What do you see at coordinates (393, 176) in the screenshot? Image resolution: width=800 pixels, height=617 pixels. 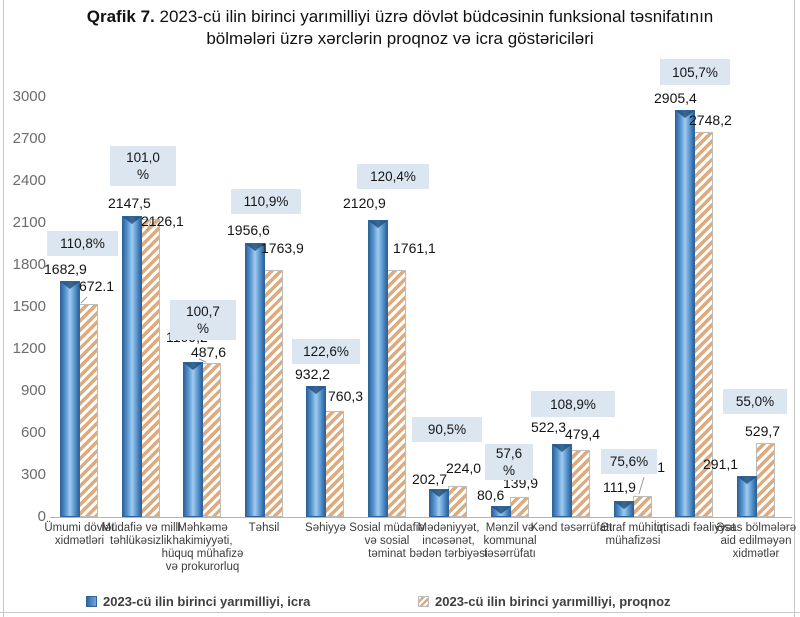 I see `percent-badge: 120,4%` at bounding box center [393, 176].